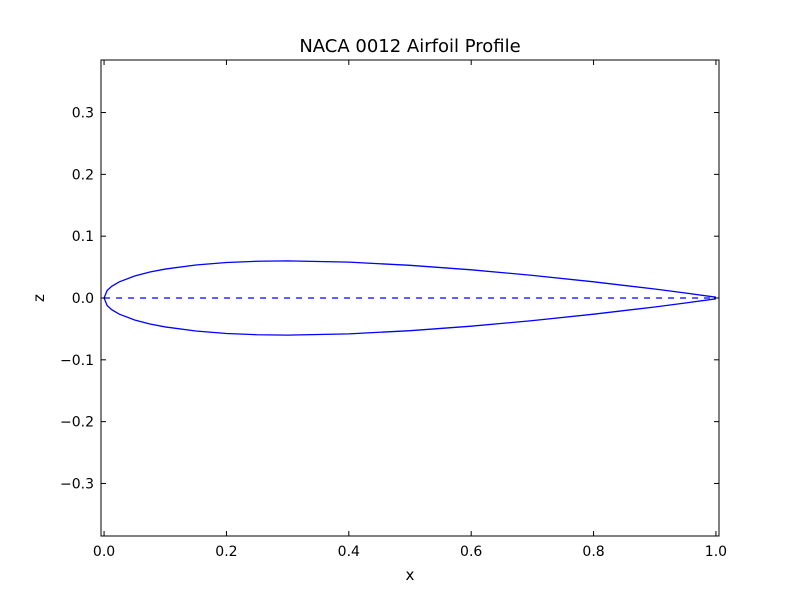 The image size is (800, 595). Describe the element at coordinates (349, 552) in the screenshot. I see `x-tick-label: 0.4` at that location.